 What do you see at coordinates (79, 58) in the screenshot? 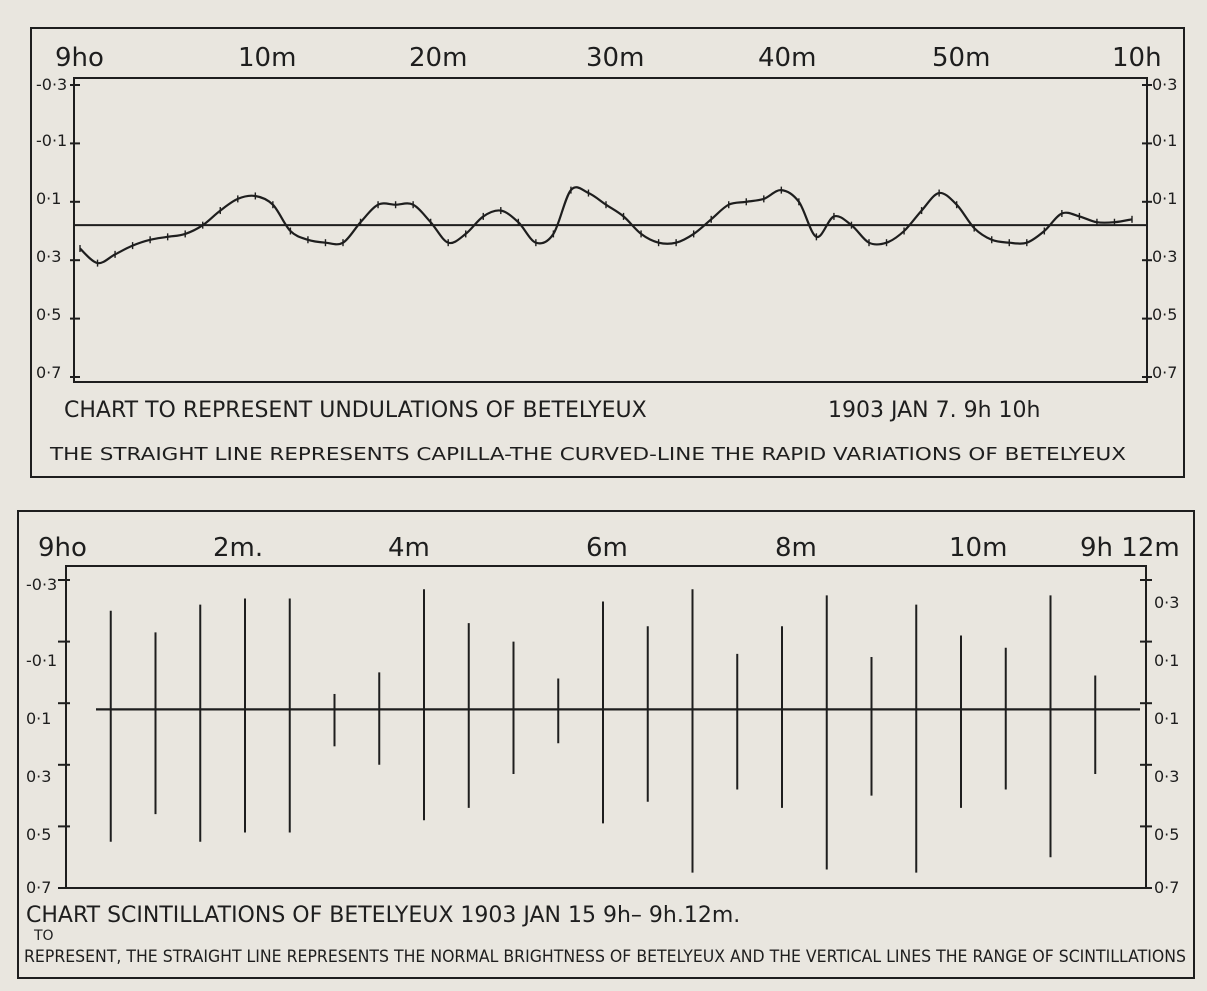
I see `top-x-tick-label: 9ho` at bounding box center [79, 58].